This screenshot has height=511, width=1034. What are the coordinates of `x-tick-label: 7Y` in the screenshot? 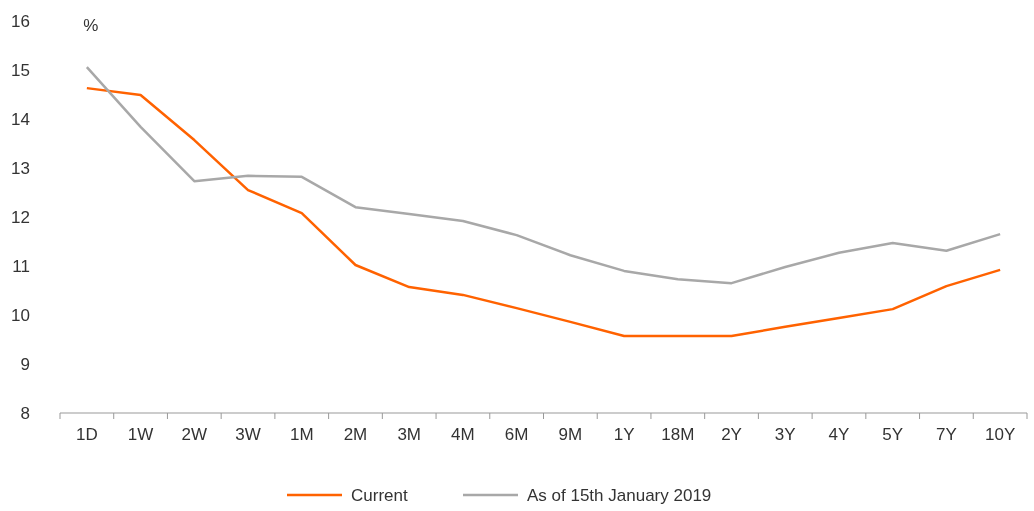 It's located at (946, 434).